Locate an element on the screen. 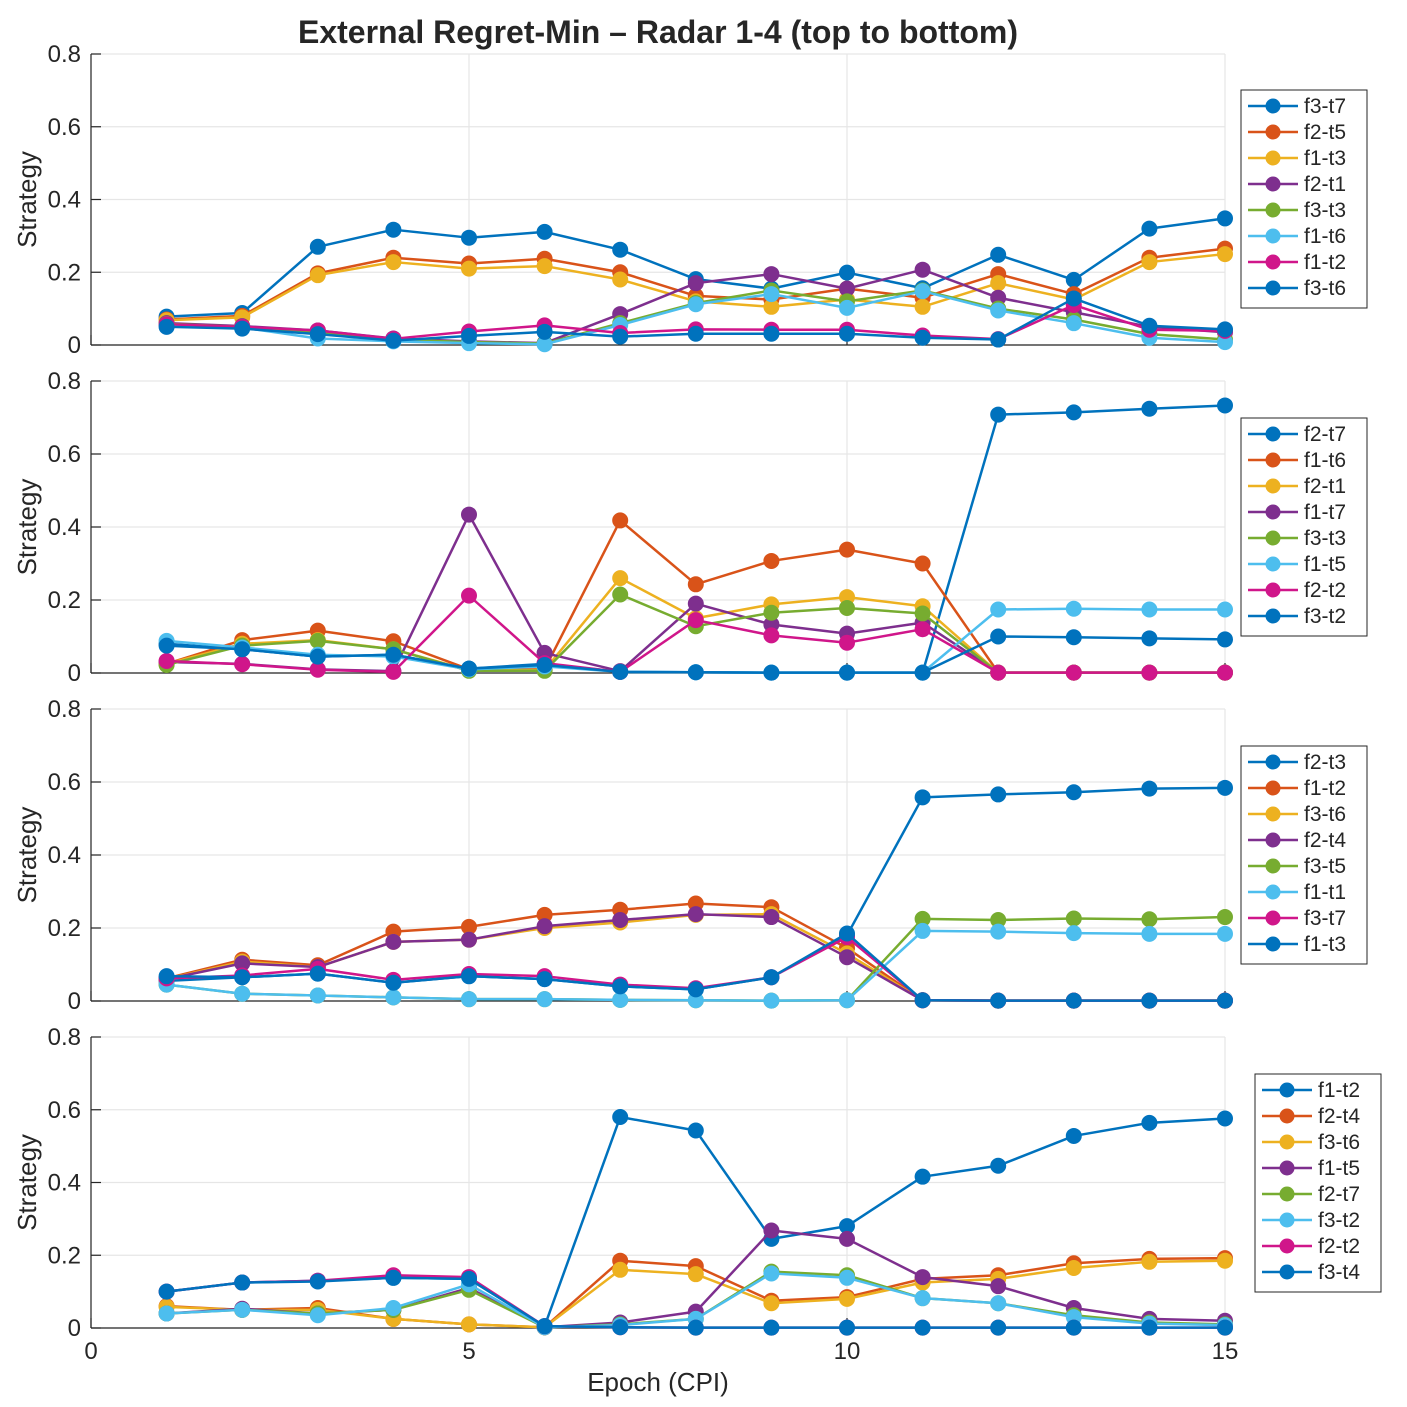 The width and height of the screenshot is (1407, 1407). legend-box is located at coordinates (1304, 199).